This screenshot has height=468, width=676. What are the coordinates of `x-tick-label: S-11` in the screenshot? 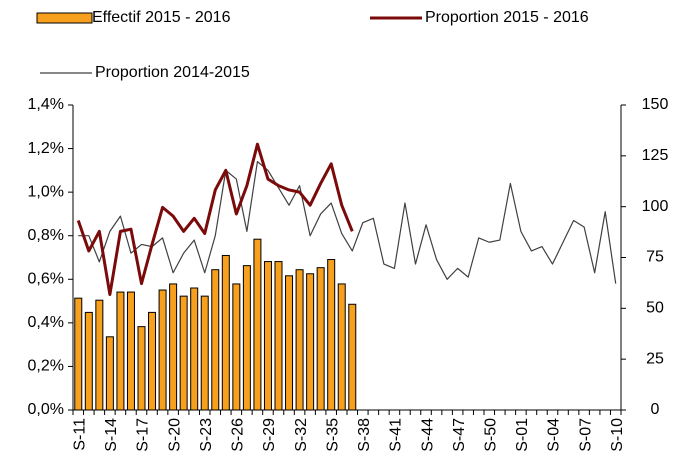 It's located at (79, 434).